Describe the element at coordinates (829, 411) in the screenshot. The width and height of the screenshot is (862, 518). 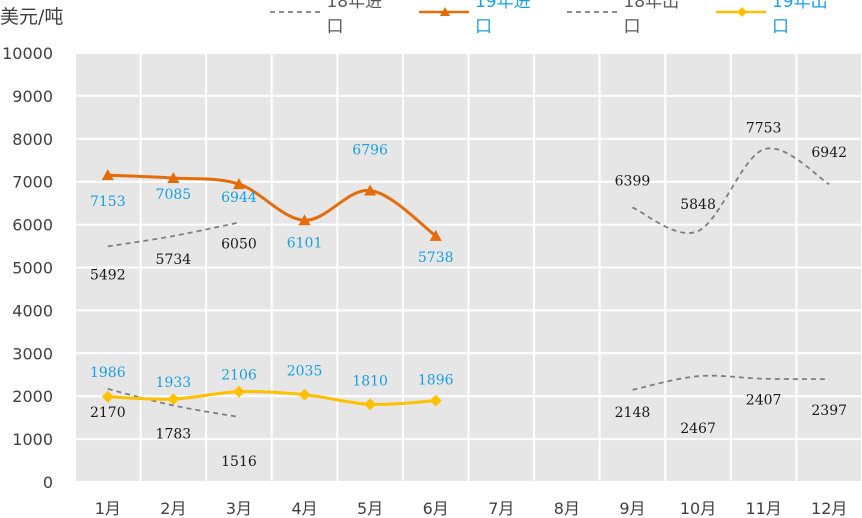
I see `data-label: 2397` at that location.